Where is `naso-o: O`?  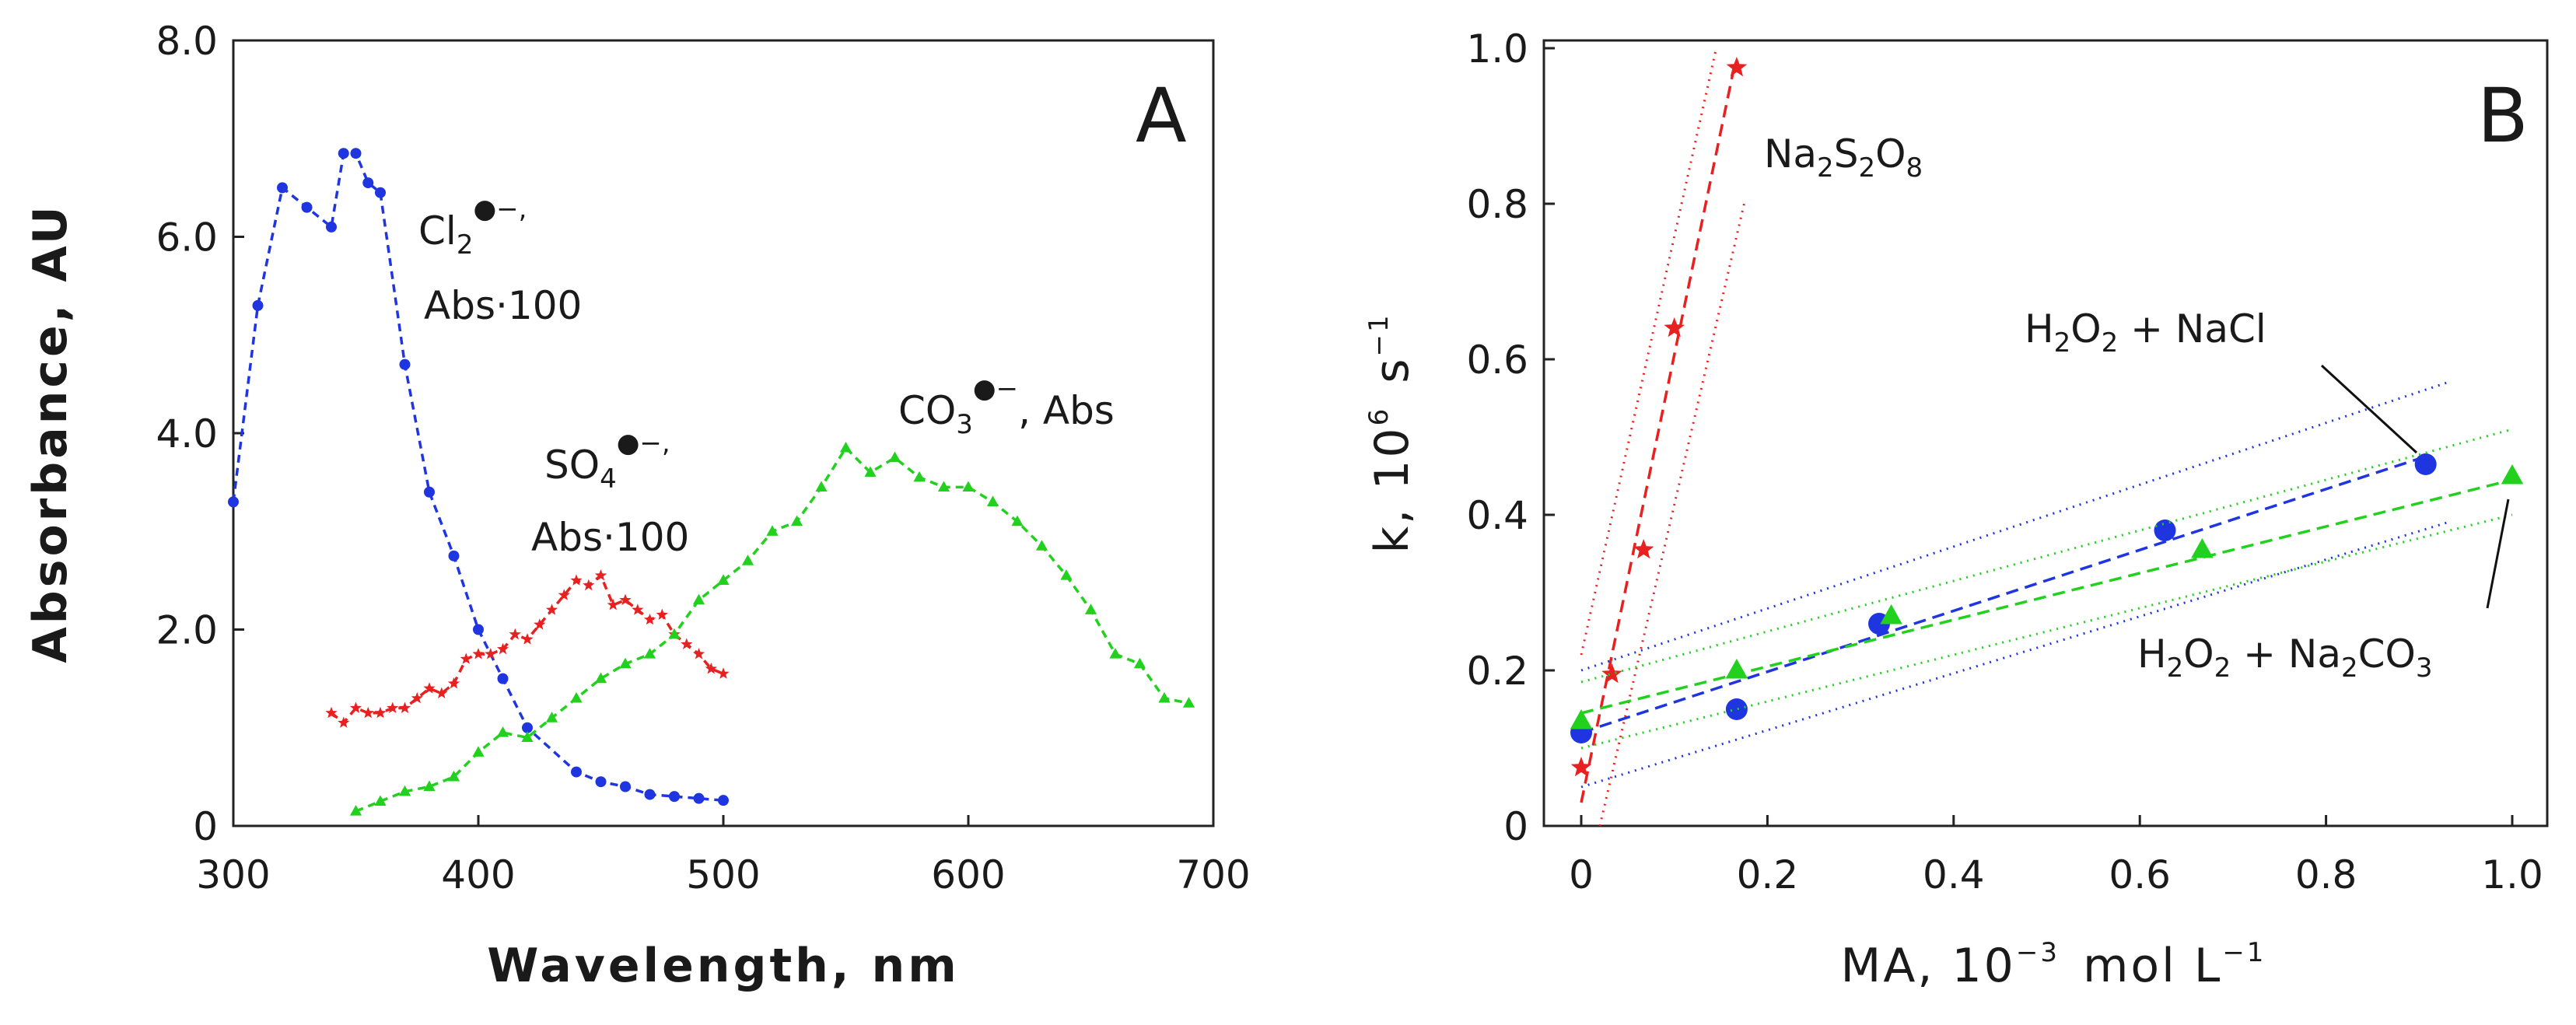
naso-o: O is located at coordinates (1891, 154).